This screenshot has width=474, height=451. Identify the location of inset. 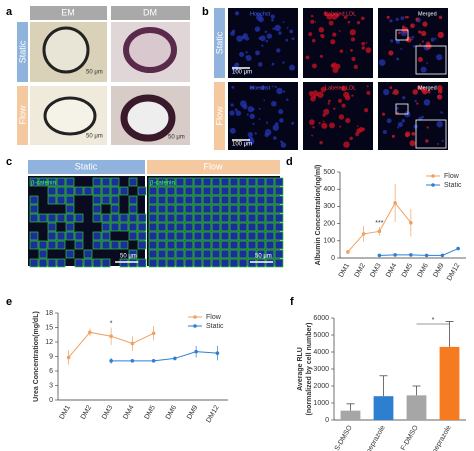
(402, 109).